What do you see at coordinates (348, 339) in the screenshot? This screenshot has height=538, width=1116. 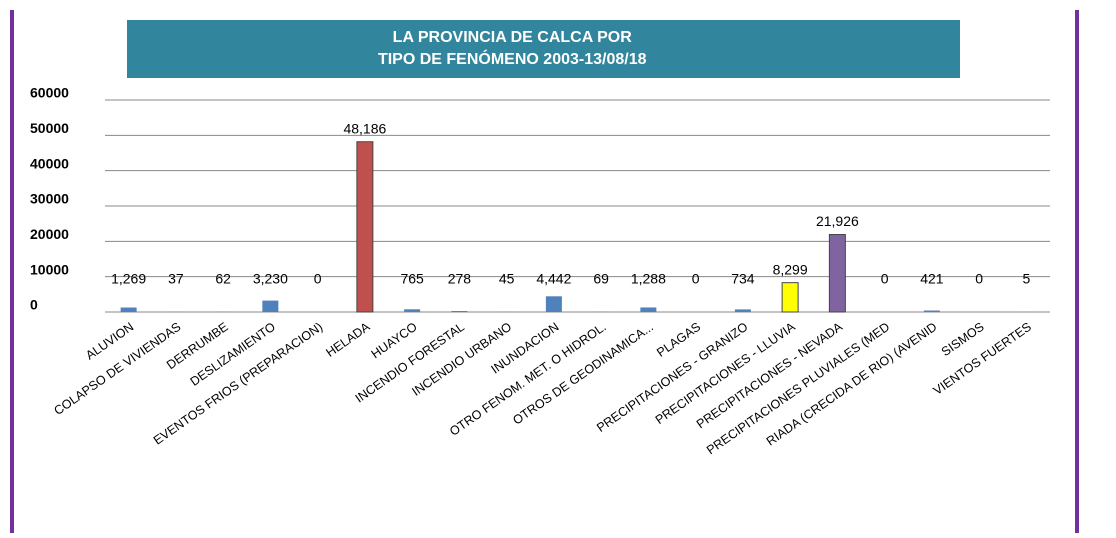 I see `x-tick-label: HELADA` at bounding box center [348, 339].